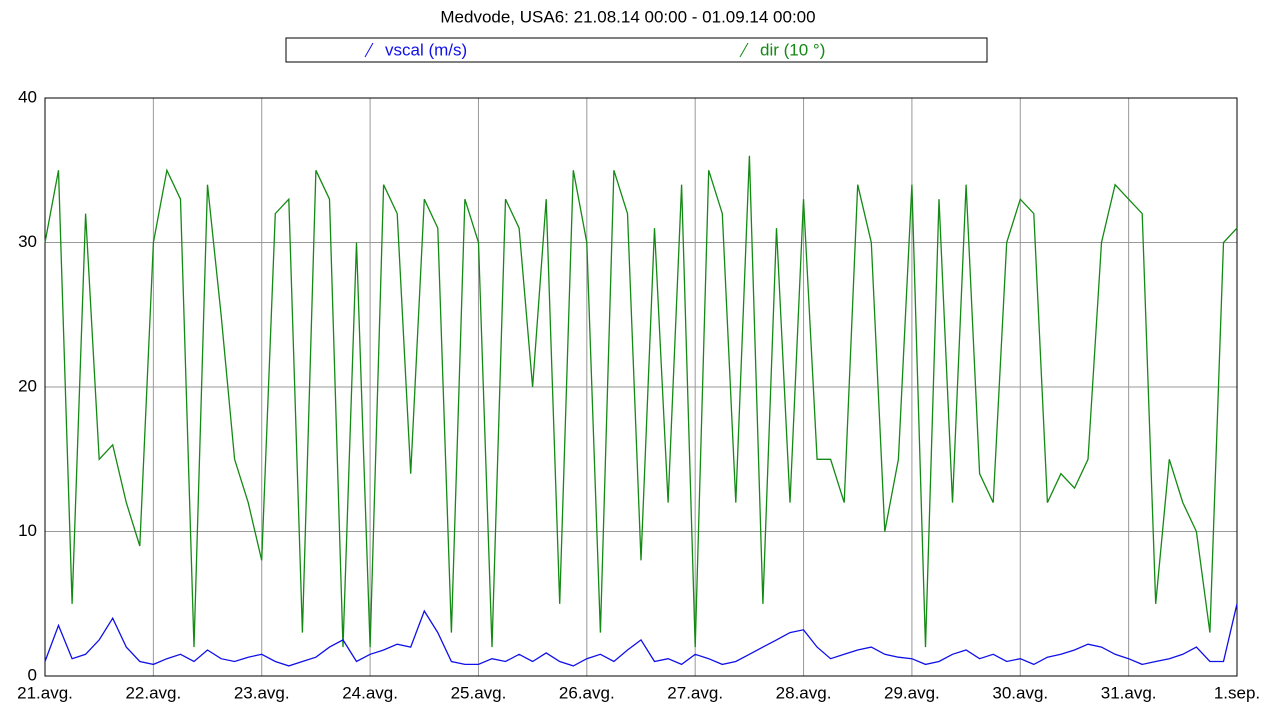 Image resolution: width=1272 pixels, height=721 pixels. I want to click on legend-label: dir (10 °), so click(792, 49).